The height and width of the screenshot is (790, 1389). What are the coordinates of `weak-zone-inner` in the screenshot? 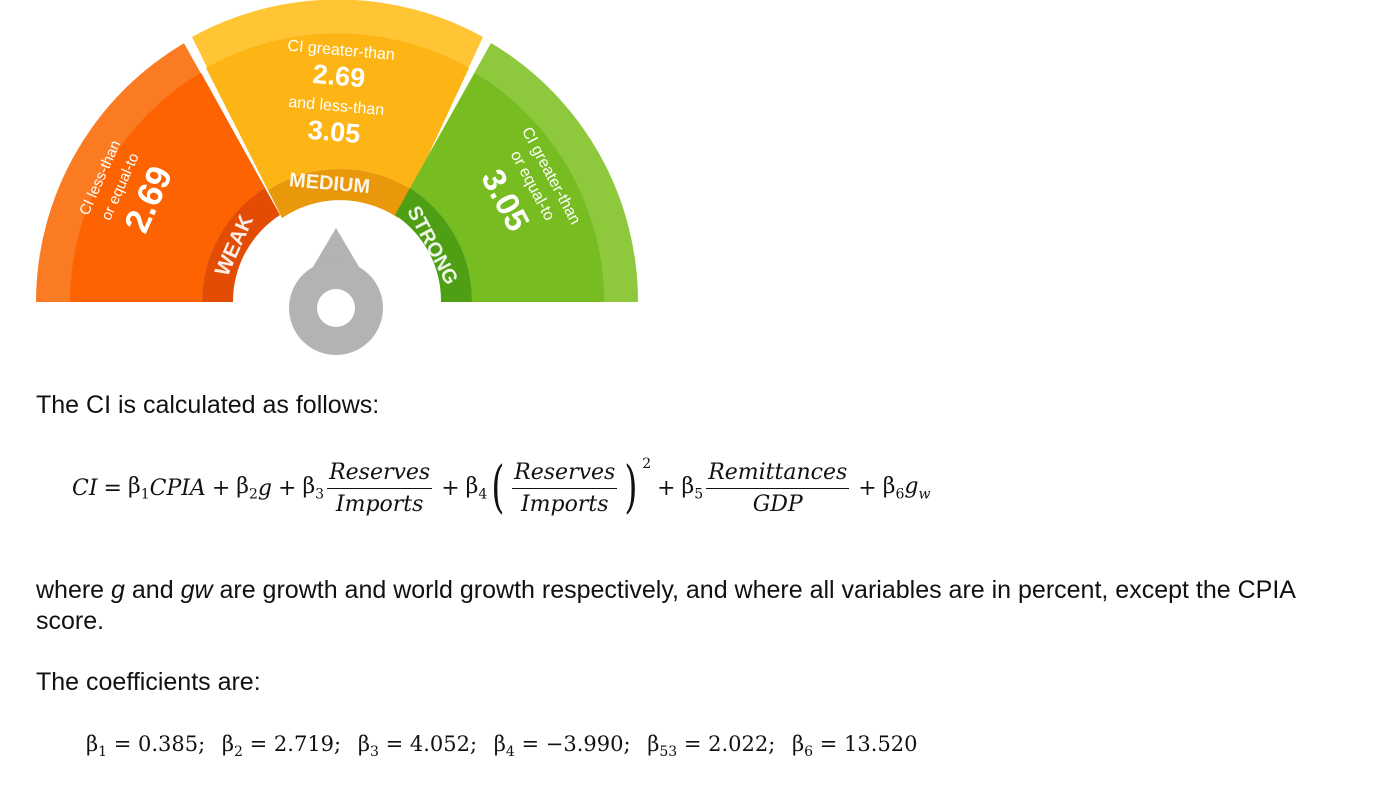 It's located at (167, 187).